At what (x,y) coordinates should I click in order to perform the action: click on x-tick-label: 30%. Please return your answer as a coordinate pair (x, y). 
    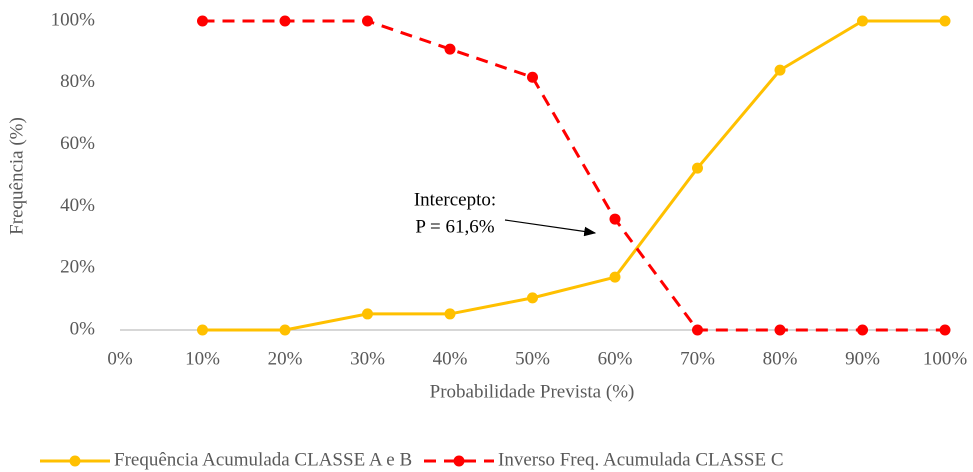
    Looking at the image, I should click on (367, 358).